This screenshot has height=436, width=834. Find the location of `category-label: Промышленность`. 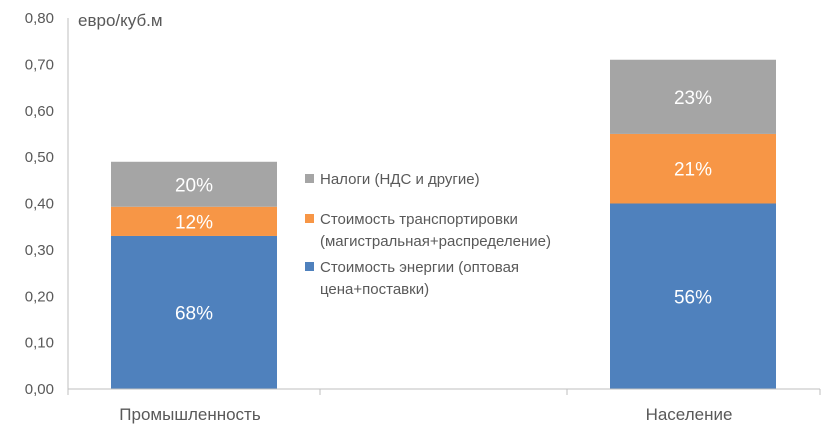

category-label: Промышленность is located at coordinates (190, 414).